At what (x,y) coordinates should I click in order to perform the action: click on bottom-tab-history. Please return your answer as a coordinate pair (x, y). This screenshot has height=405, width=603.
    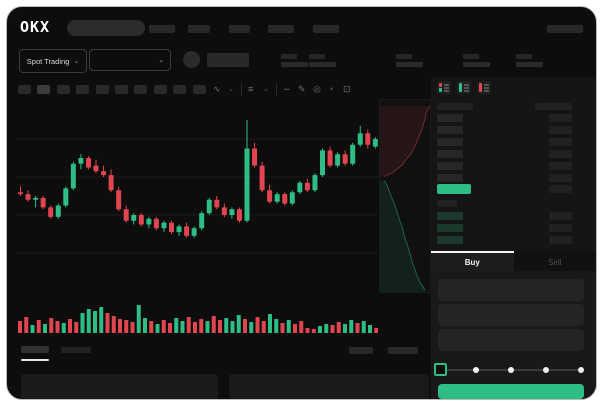
    Looking at the image, I should click on (76, 350).